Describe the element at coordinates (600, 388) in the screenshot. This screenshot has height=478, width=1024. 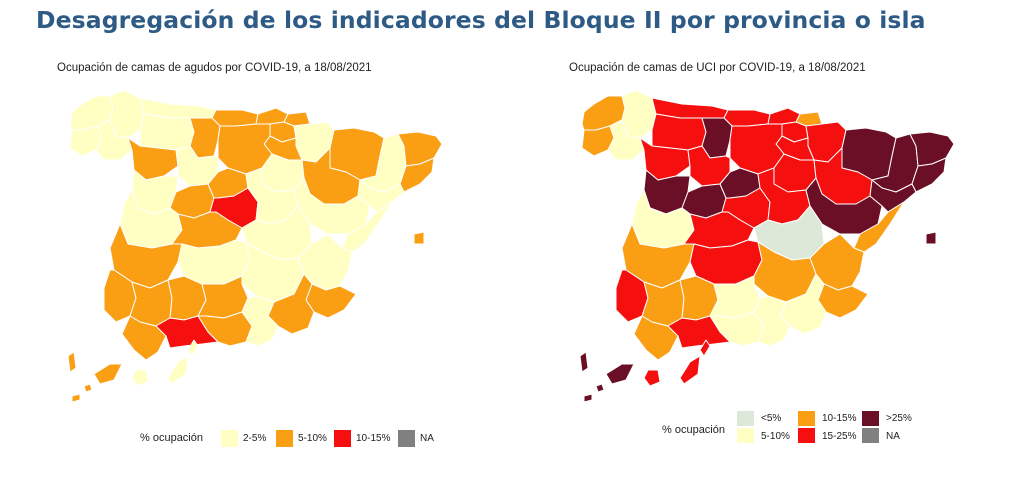
I see `uci-region-la-gomera` at that location.